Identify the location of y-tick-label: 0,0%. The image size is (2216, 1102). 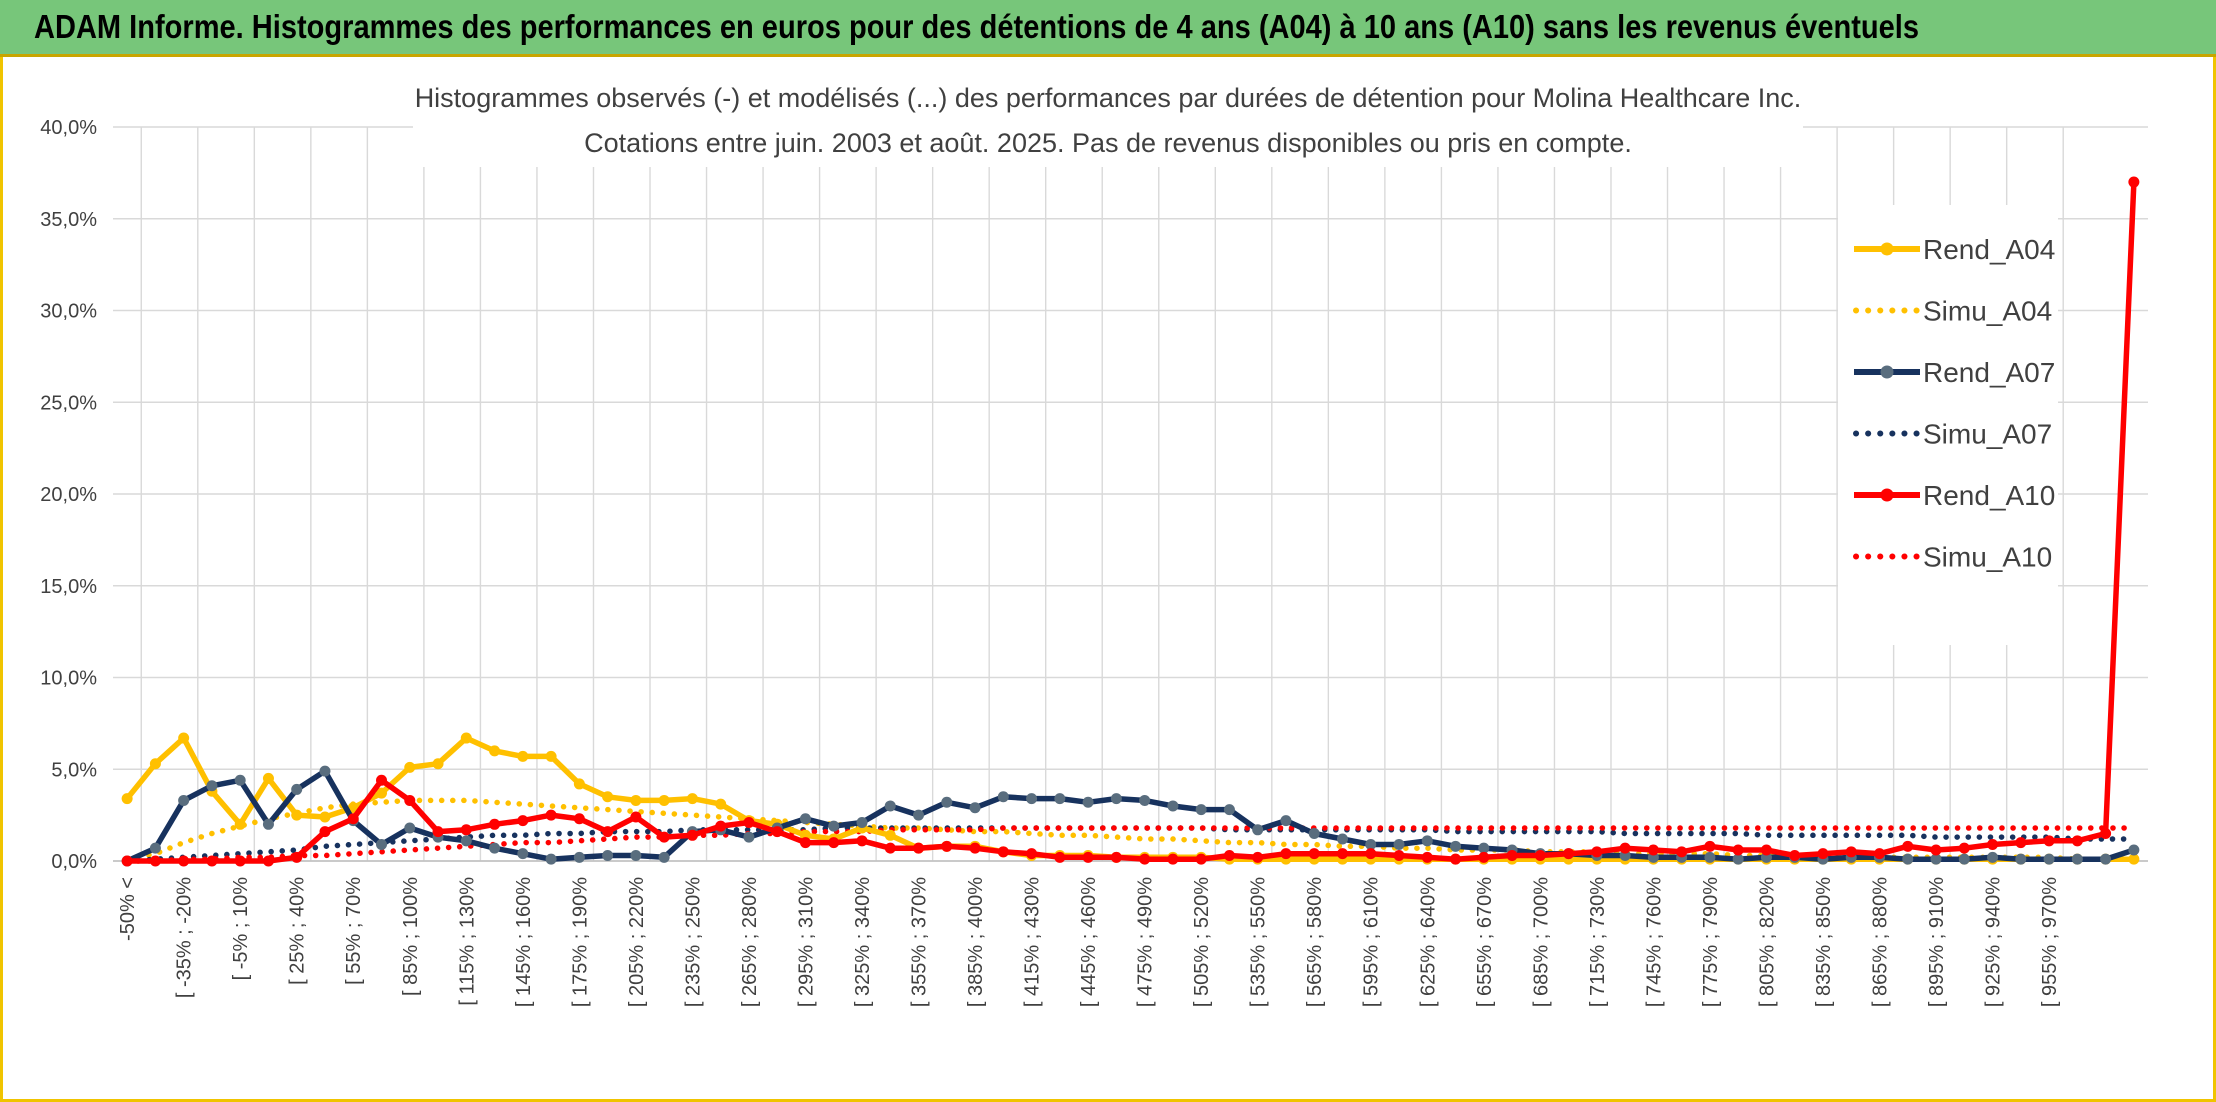
(74, 862).